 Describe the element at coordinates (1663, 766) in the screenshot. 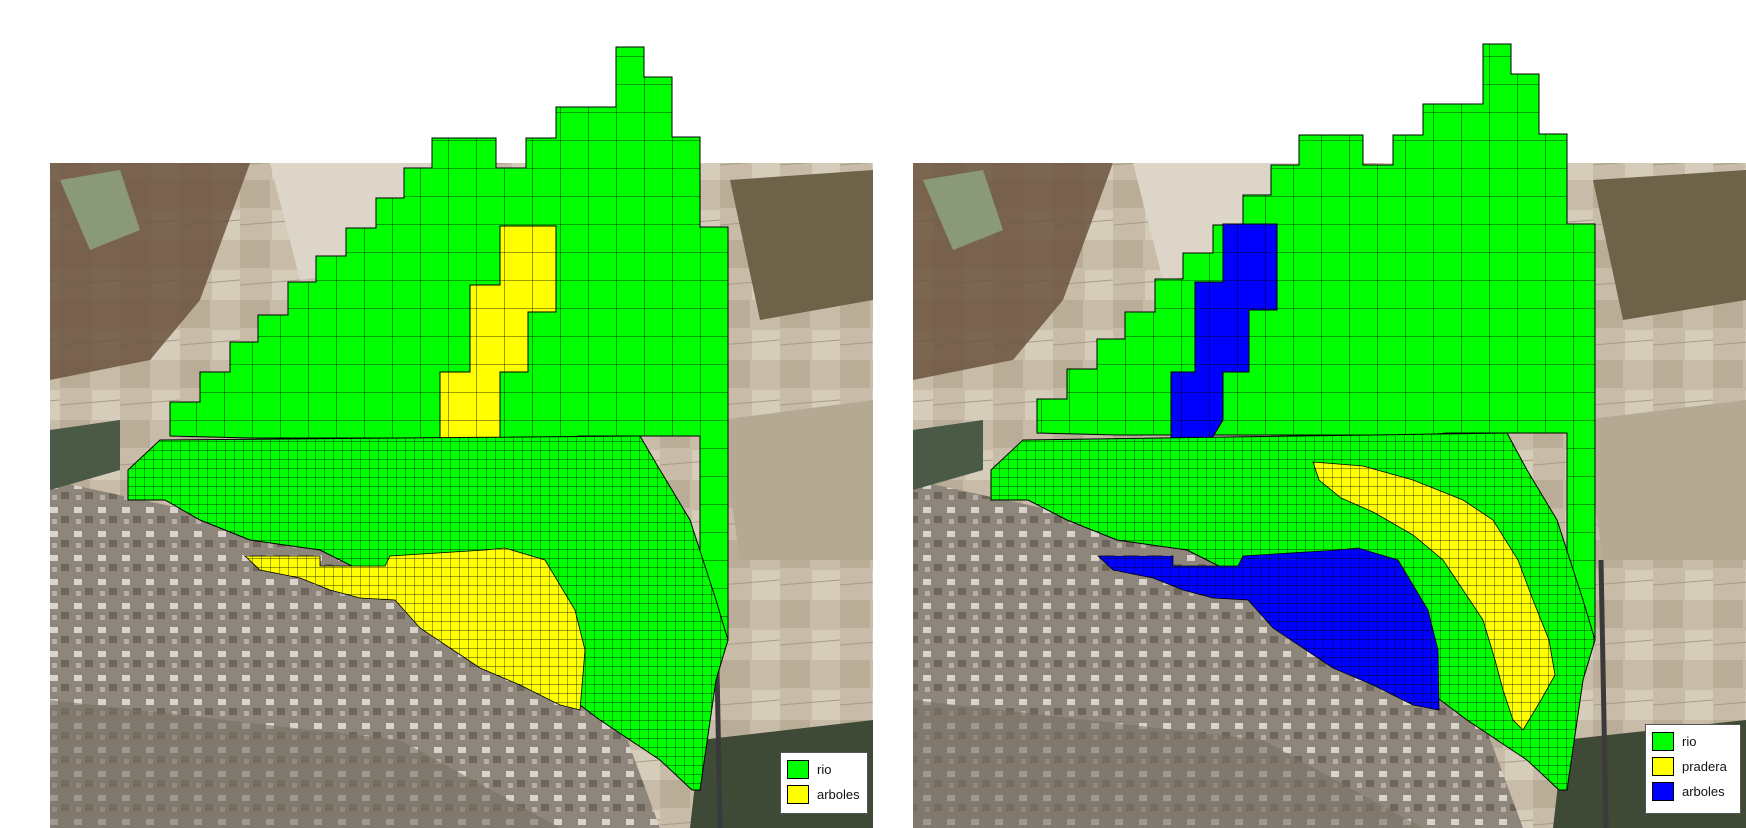

I see `legend-swatch-pradera` at that location.